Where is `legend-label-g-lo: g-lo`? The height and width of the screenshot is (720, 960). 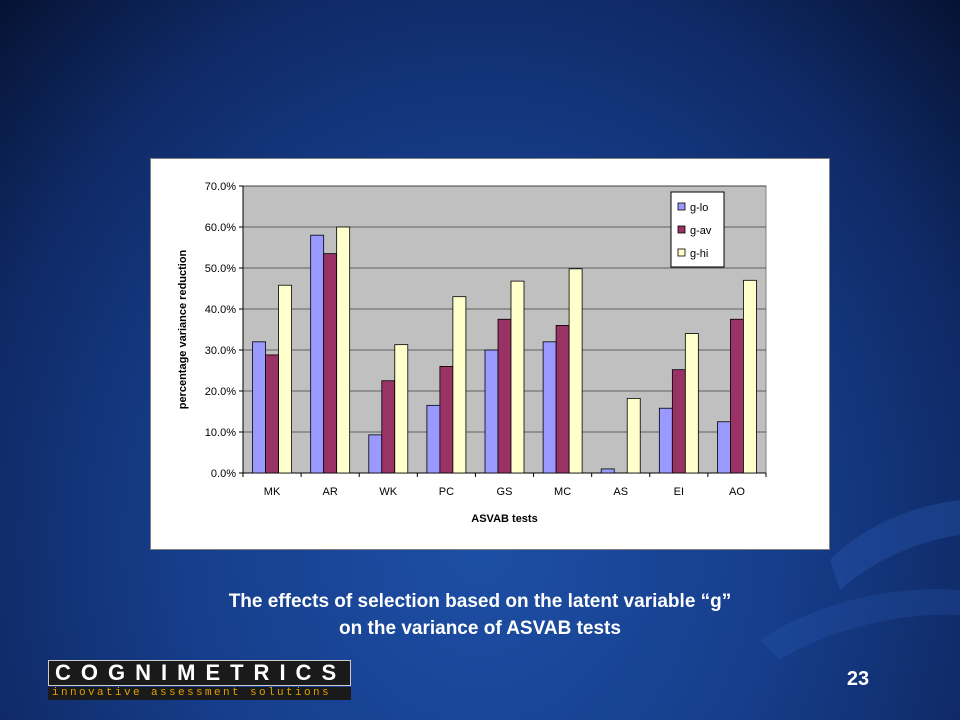 legend-label-g-lo: g-lo is located at coordinates (699, 208).